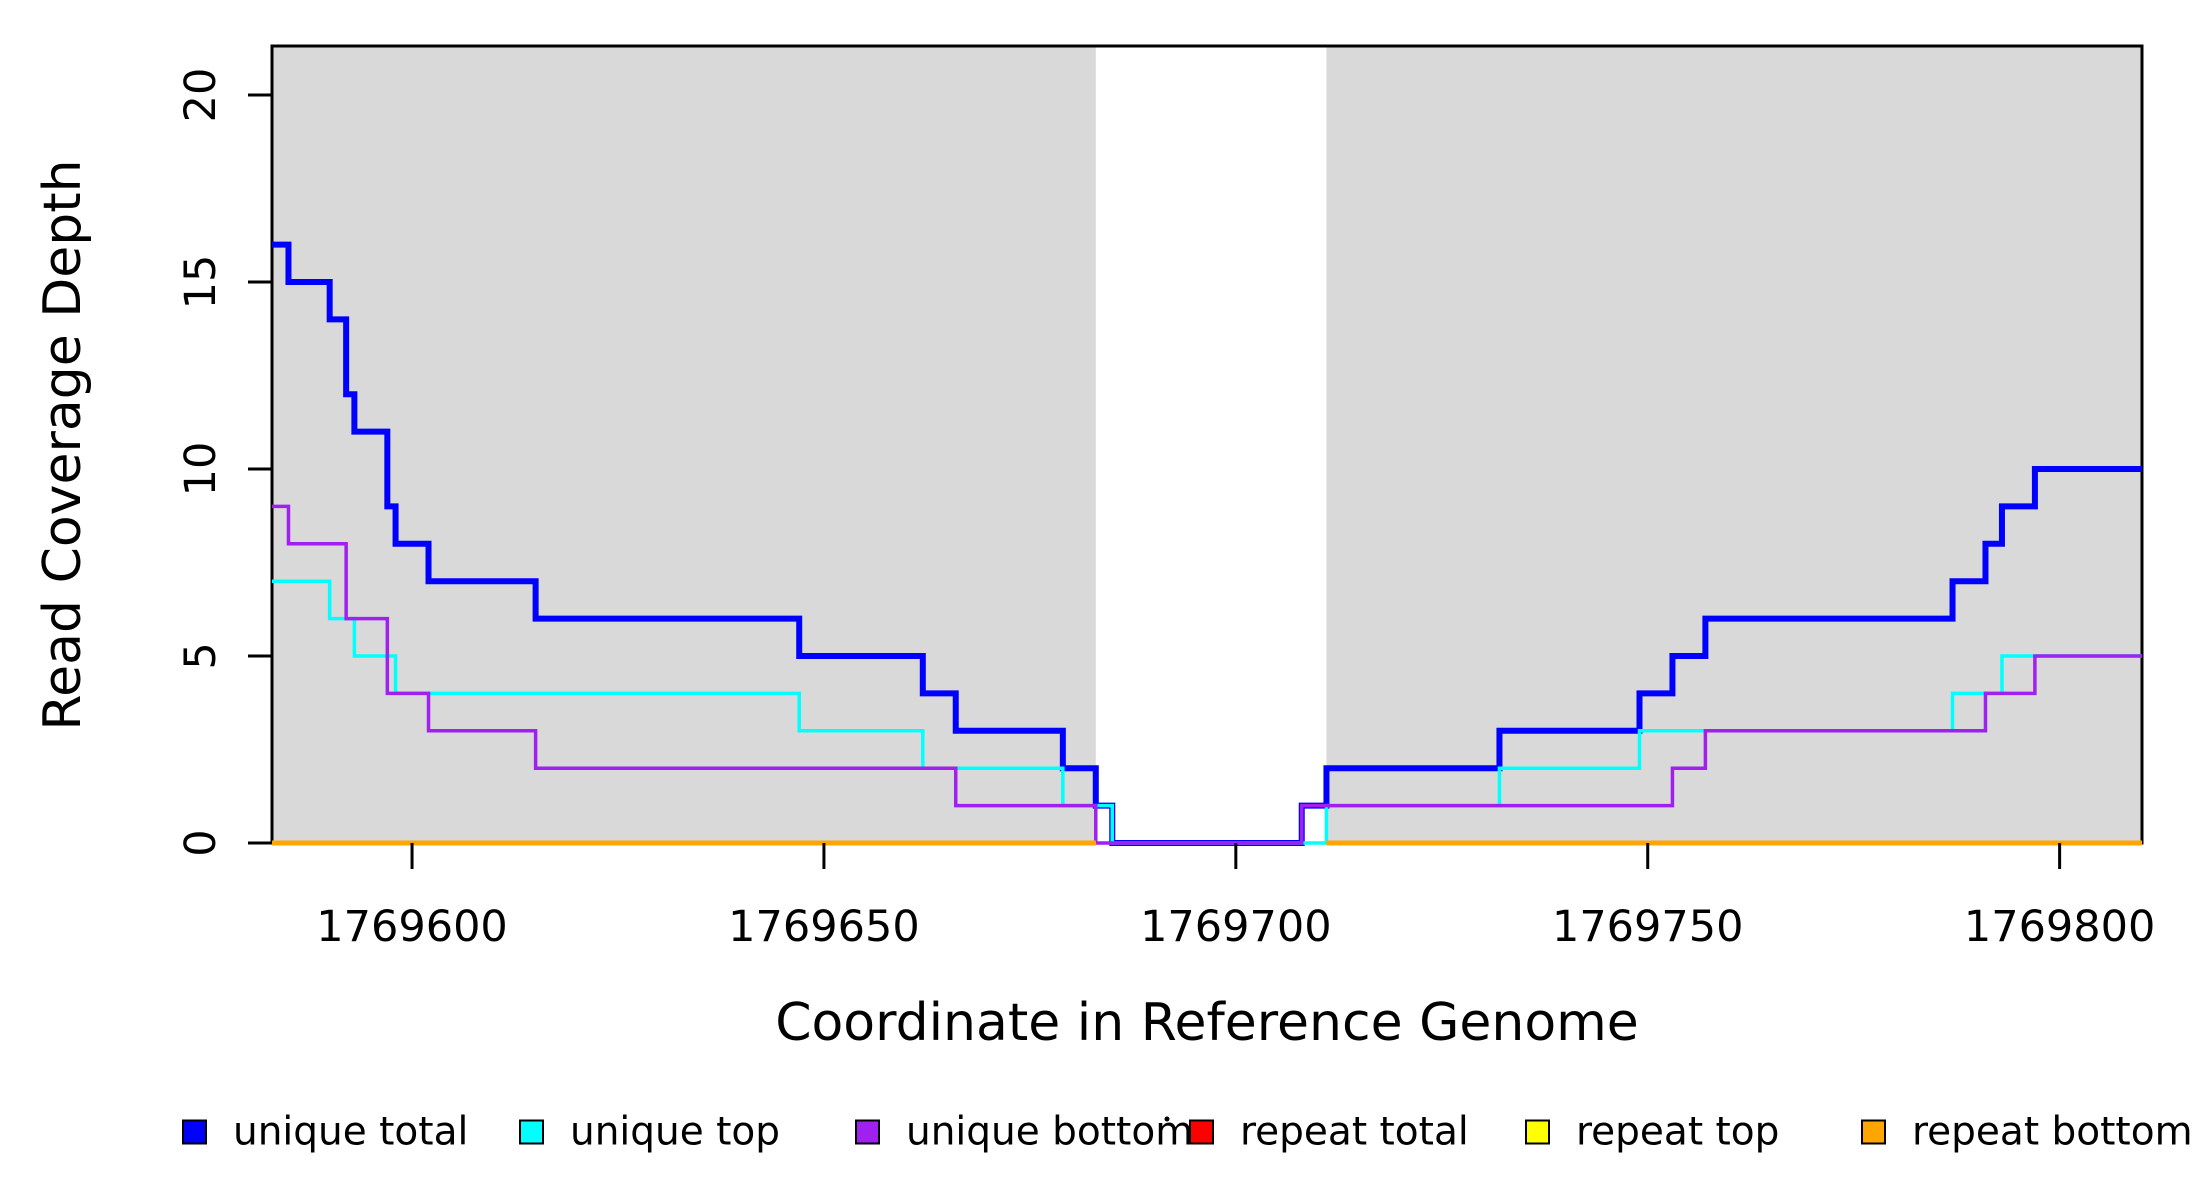 The height and width of the screenshot is (1204, 2200). Describe the element at coordinates (1201, 1132) in the screenshot. I see `legend-swatch-repeat-total` at that location.